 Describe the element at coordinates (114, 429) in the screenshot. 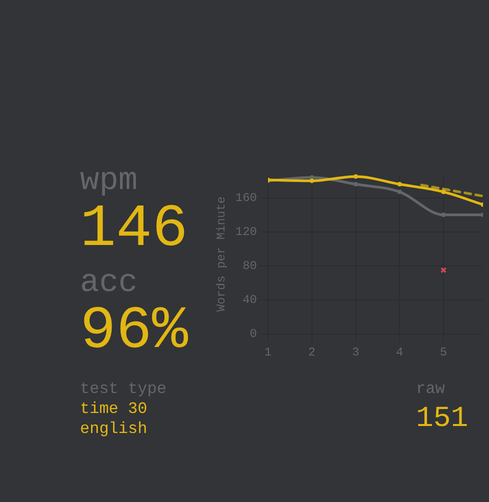

I see `text: english` at that location.